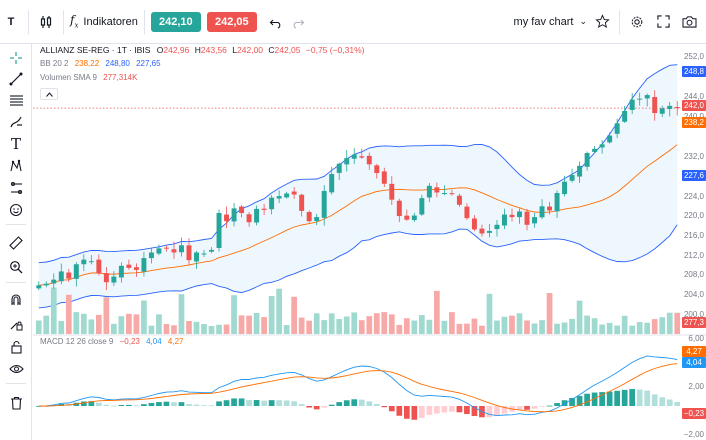  Describe the element at coordinates (11, 21) in the screenshot. I see `symbol-button: T` at that location.